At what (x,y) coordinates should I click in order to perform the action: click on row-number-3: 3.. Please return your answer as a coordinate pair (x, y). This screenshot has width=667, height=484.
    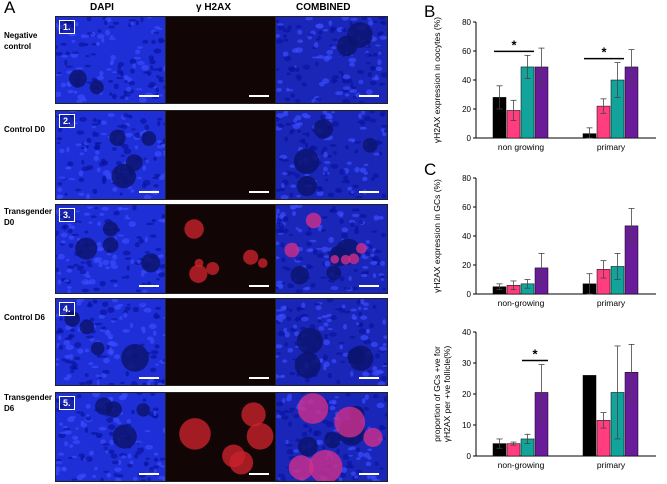
    Looking at the image, I should click on (67, 215).